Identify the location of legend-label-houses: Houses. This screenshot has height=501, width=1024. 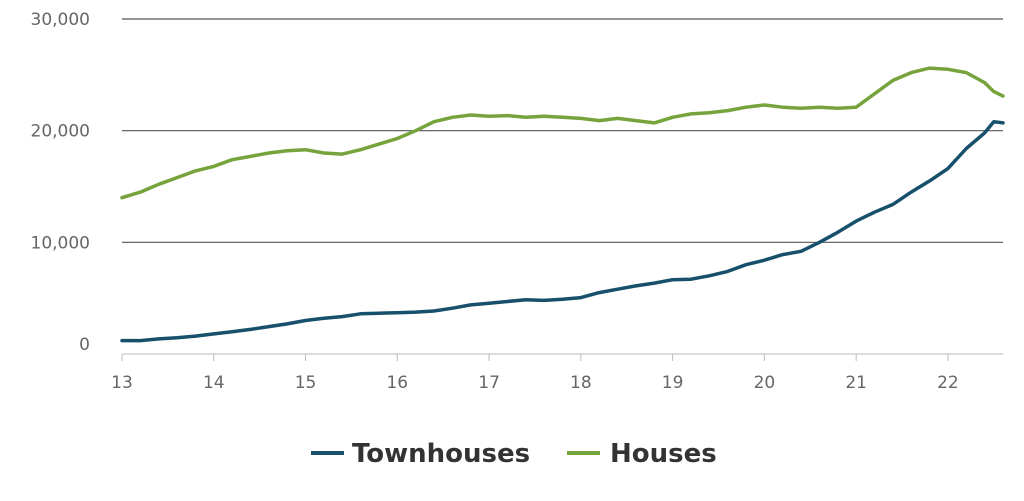
(663, 454).